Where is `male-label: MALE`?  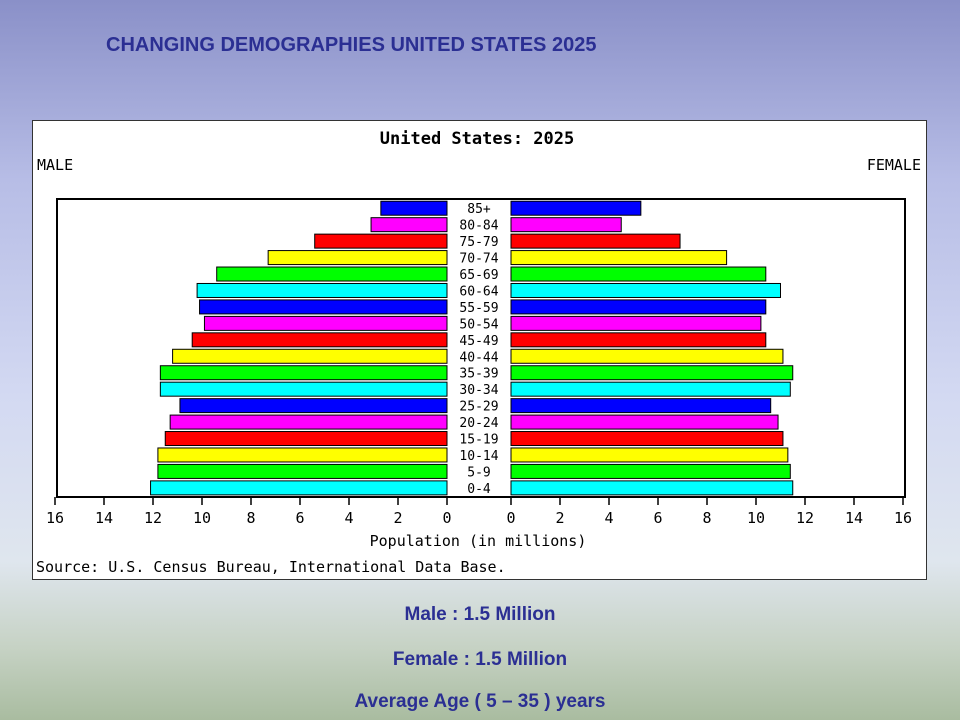
male-label: MALE is located at coordinates (55, 165).